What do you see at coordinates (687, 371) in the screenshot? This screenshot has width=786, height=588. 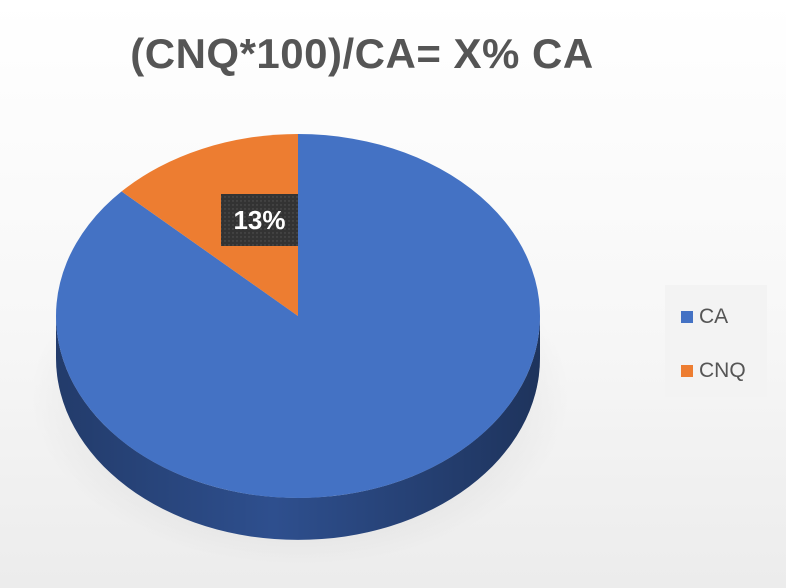 I see `legend-swatch-cnq` at bounding box center [687, 371].